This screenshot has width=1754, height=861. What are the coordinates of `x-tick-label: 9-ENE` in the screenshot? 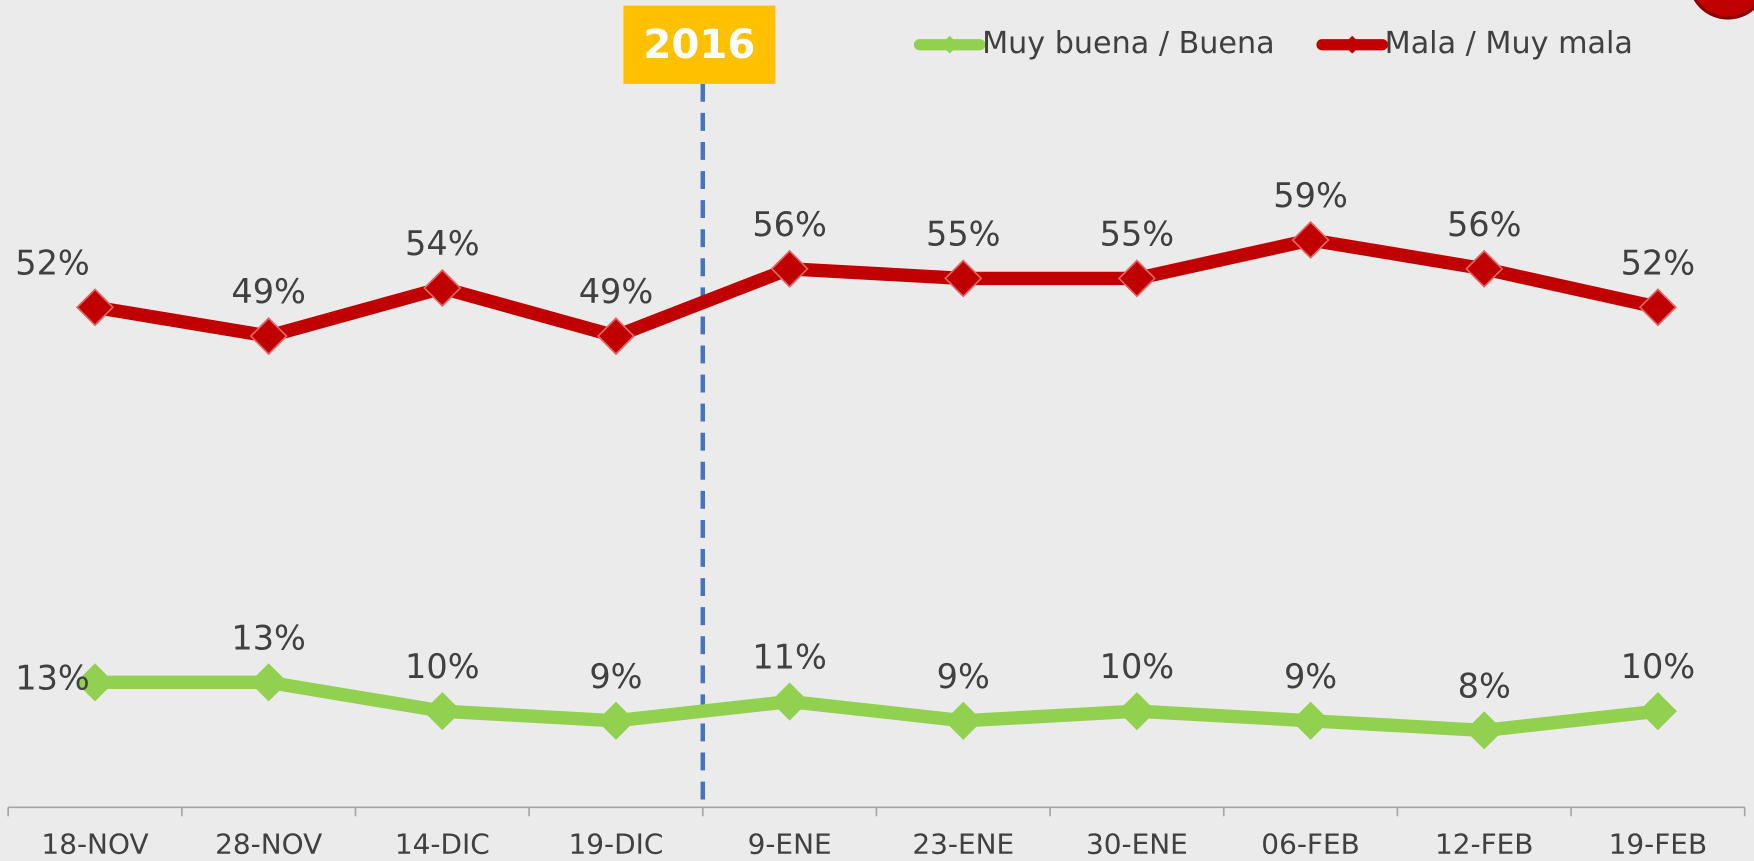 It's located at (790, 843).